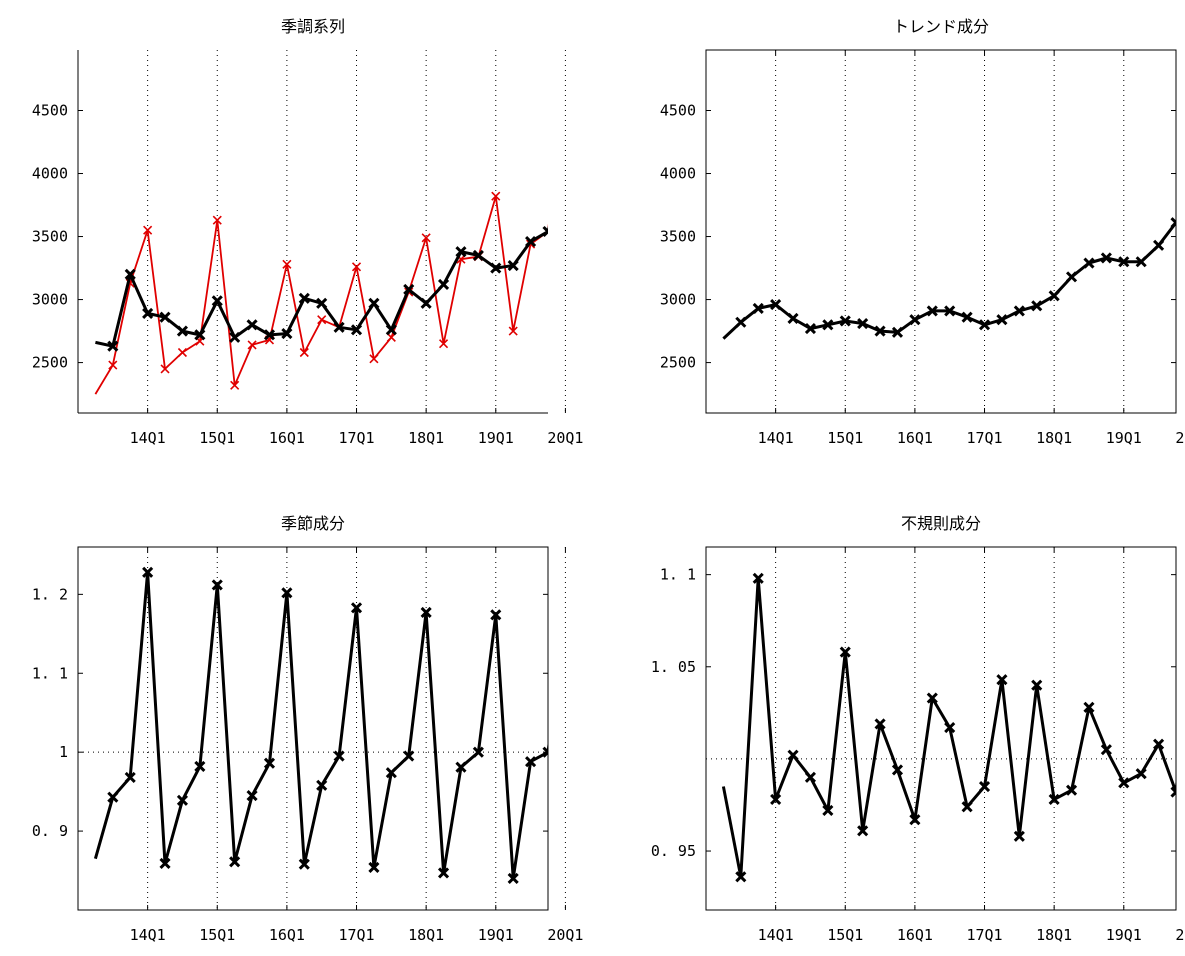 This screenshot has width=1185, height=956. What do you see at coordinates (50, 594) in the screenshot?
I see `y-tick-label: 1. 2` at bounding box center [50, 594].